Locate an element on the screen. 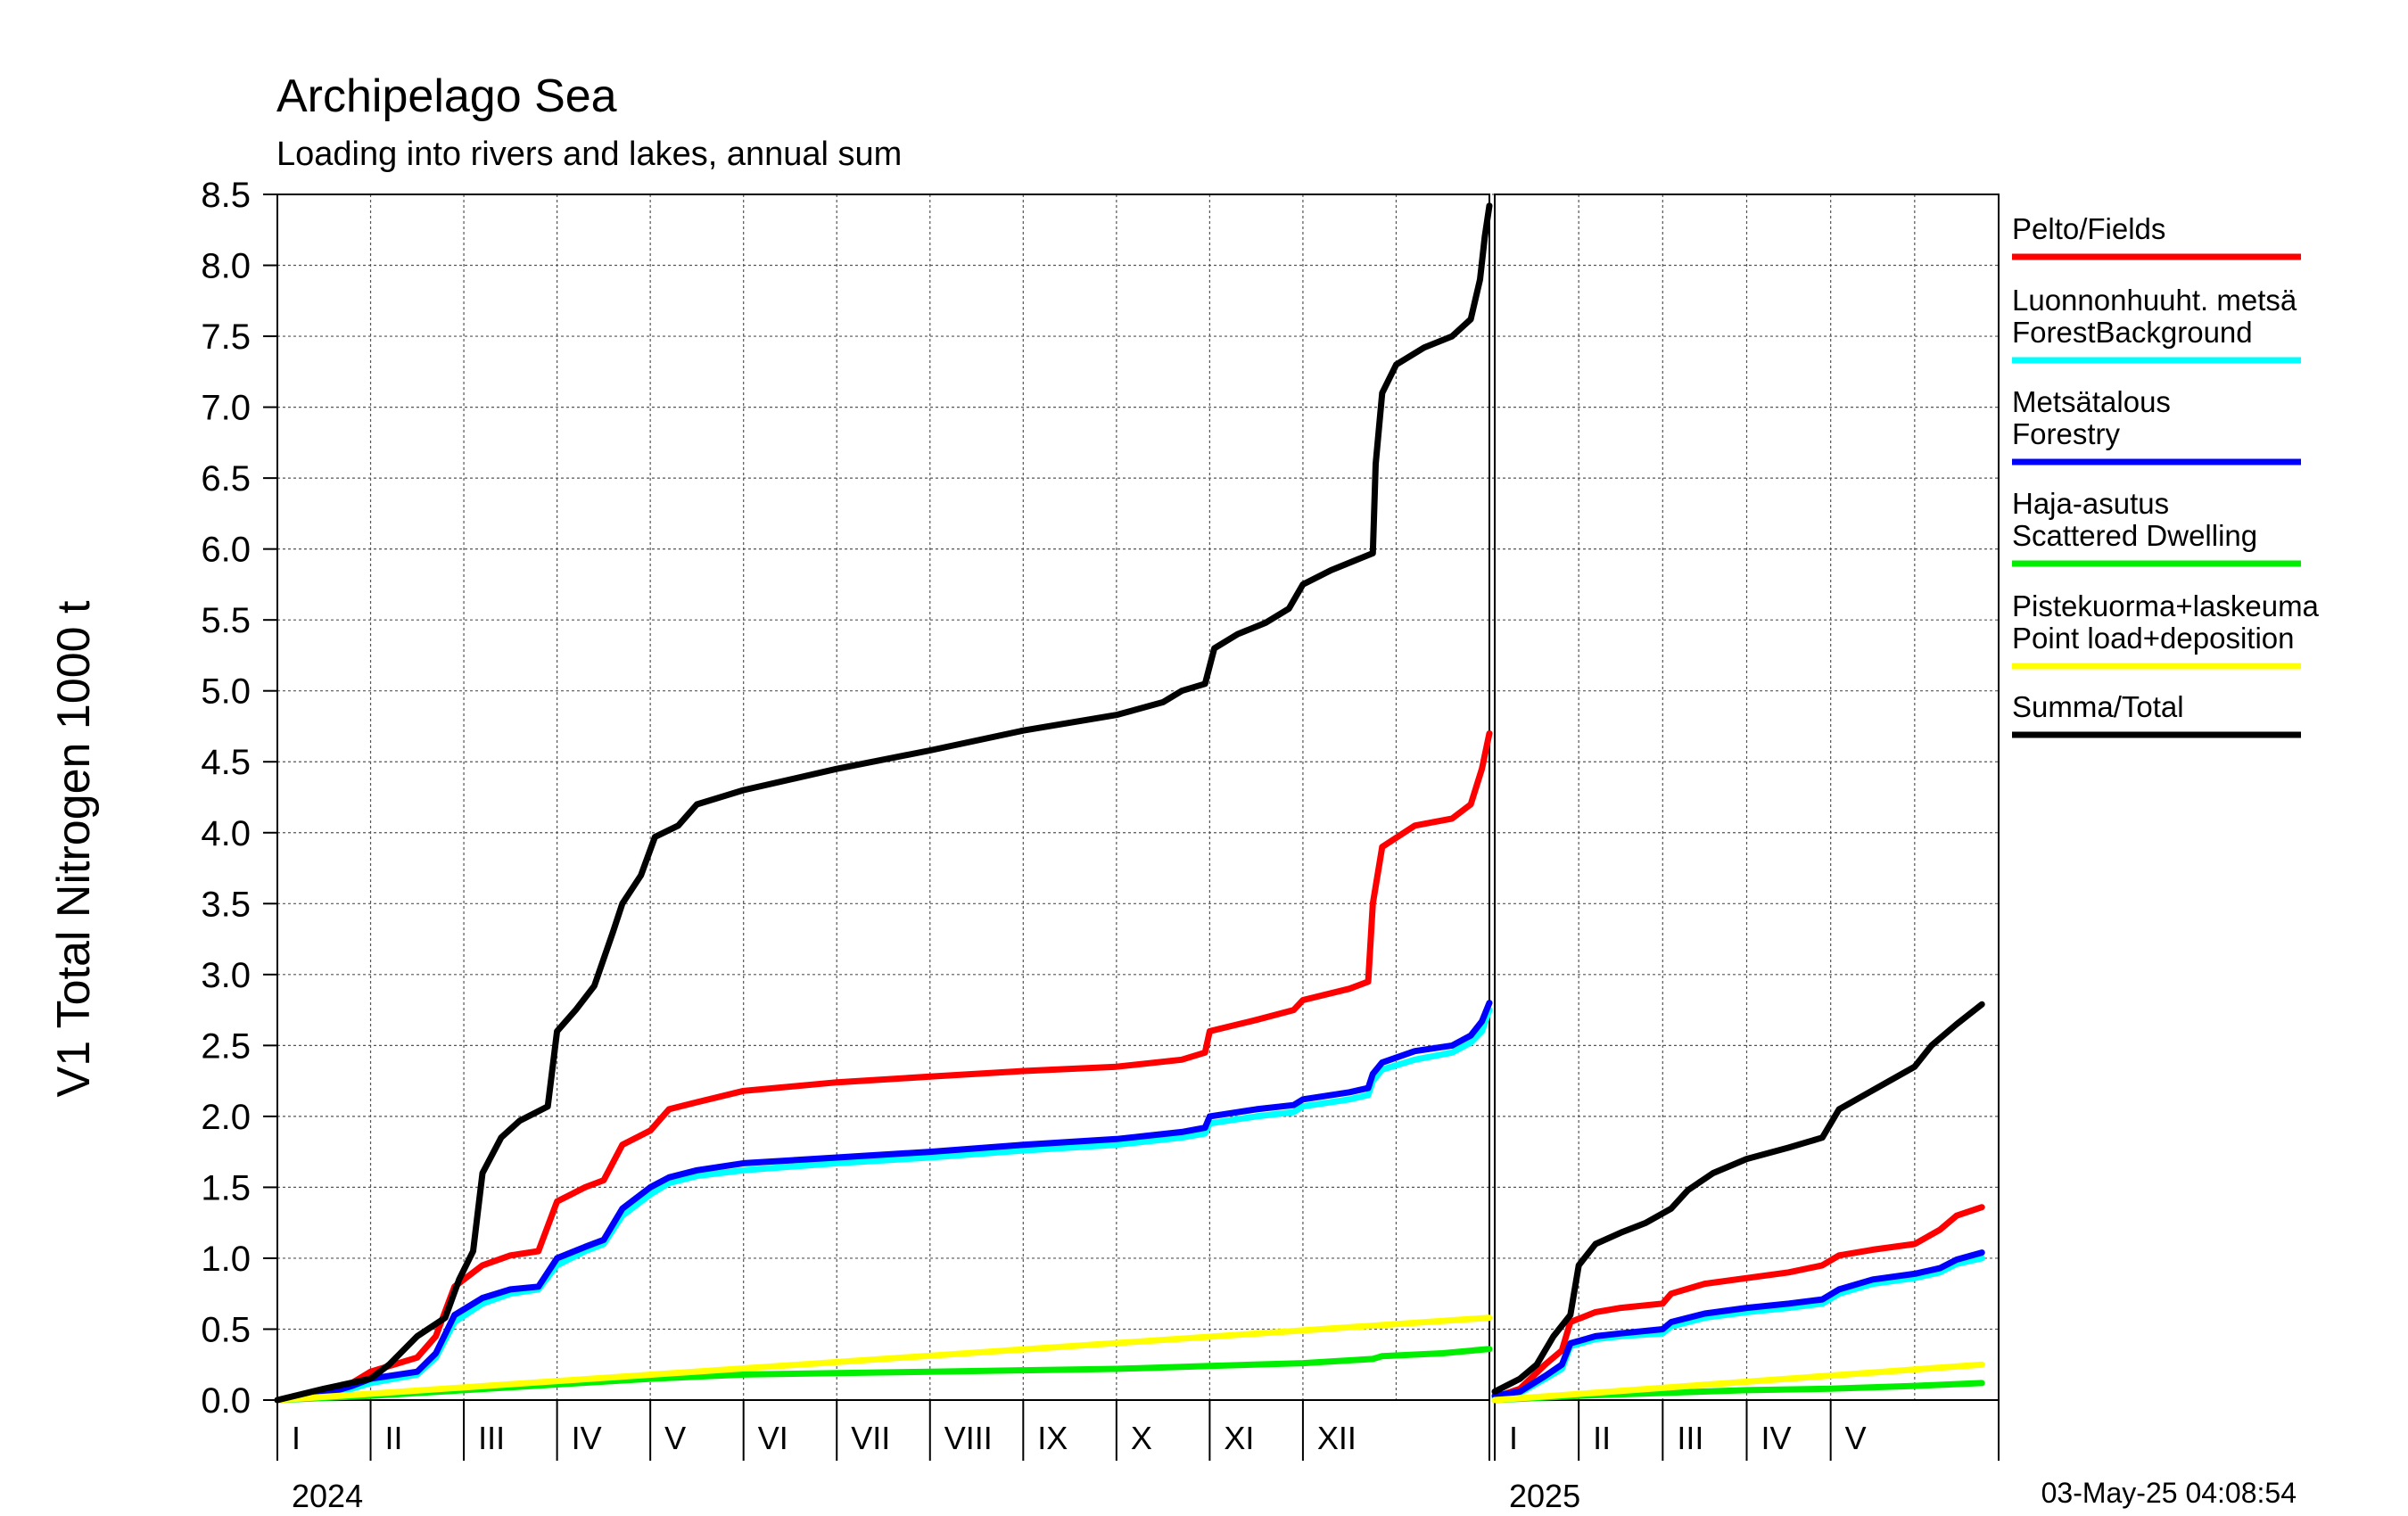  y-tick-label: 8.5 is located at coordinates (226, 195).